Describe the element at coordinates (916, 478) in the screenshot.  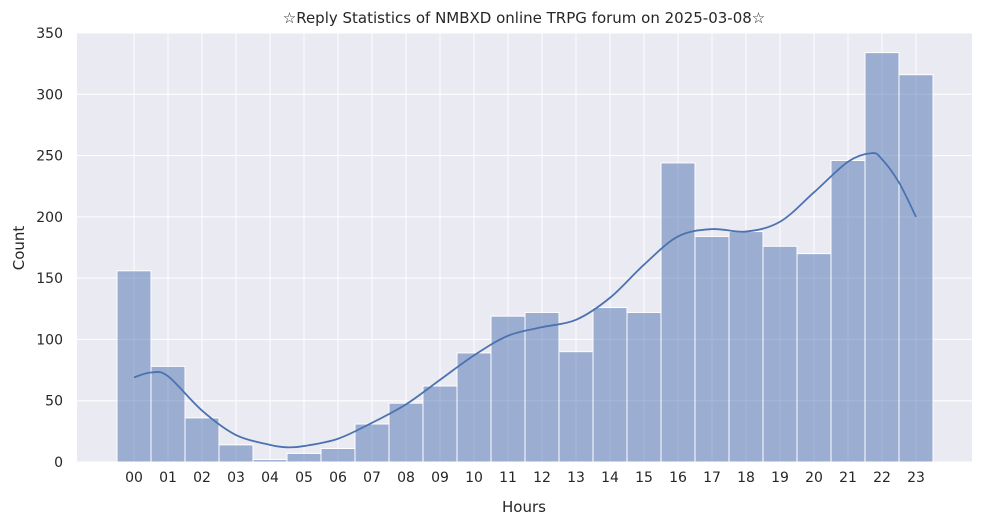
I see `x-tick-label: 23` at that location.